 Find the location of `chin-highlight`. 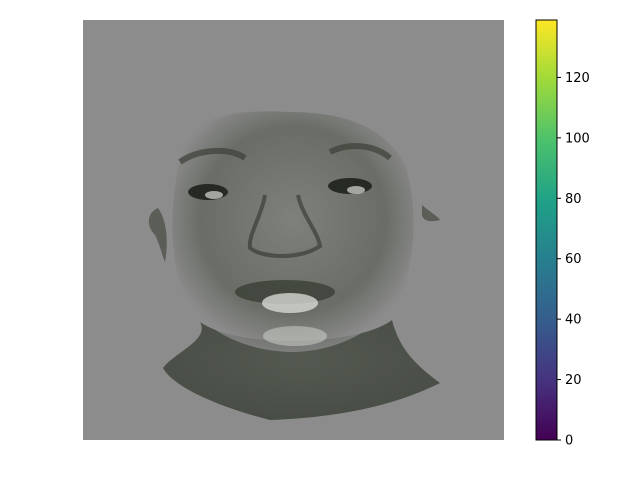

chin-highlight is located at coordinates (295, 336).